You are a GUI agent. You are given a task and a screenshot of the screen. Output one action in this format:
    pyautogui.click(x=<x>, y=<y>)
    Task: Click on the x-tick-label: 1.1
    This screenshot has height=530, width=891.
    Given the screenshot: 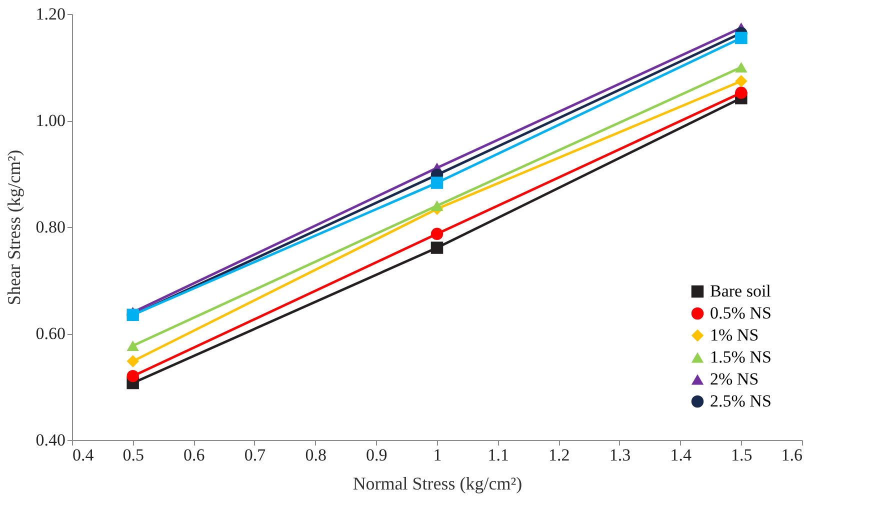 What is the action you would take?
    pyautogui.click(x=498, y=455)
    